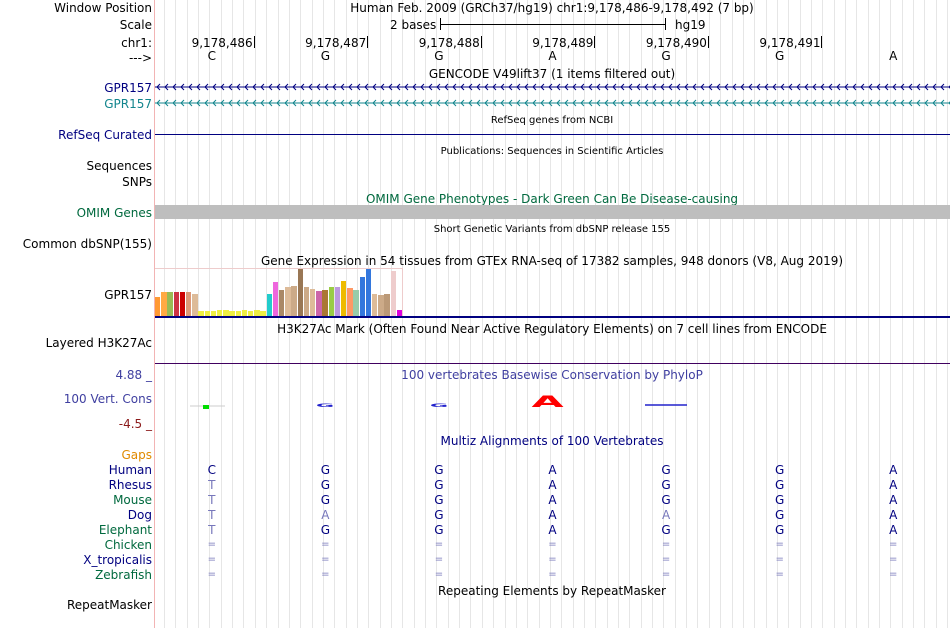 This screenshot has height=628, width=950. Describe the element at coordinates (136, 43) in the screenshot. I see `chrom-label: chr1:` at that location.